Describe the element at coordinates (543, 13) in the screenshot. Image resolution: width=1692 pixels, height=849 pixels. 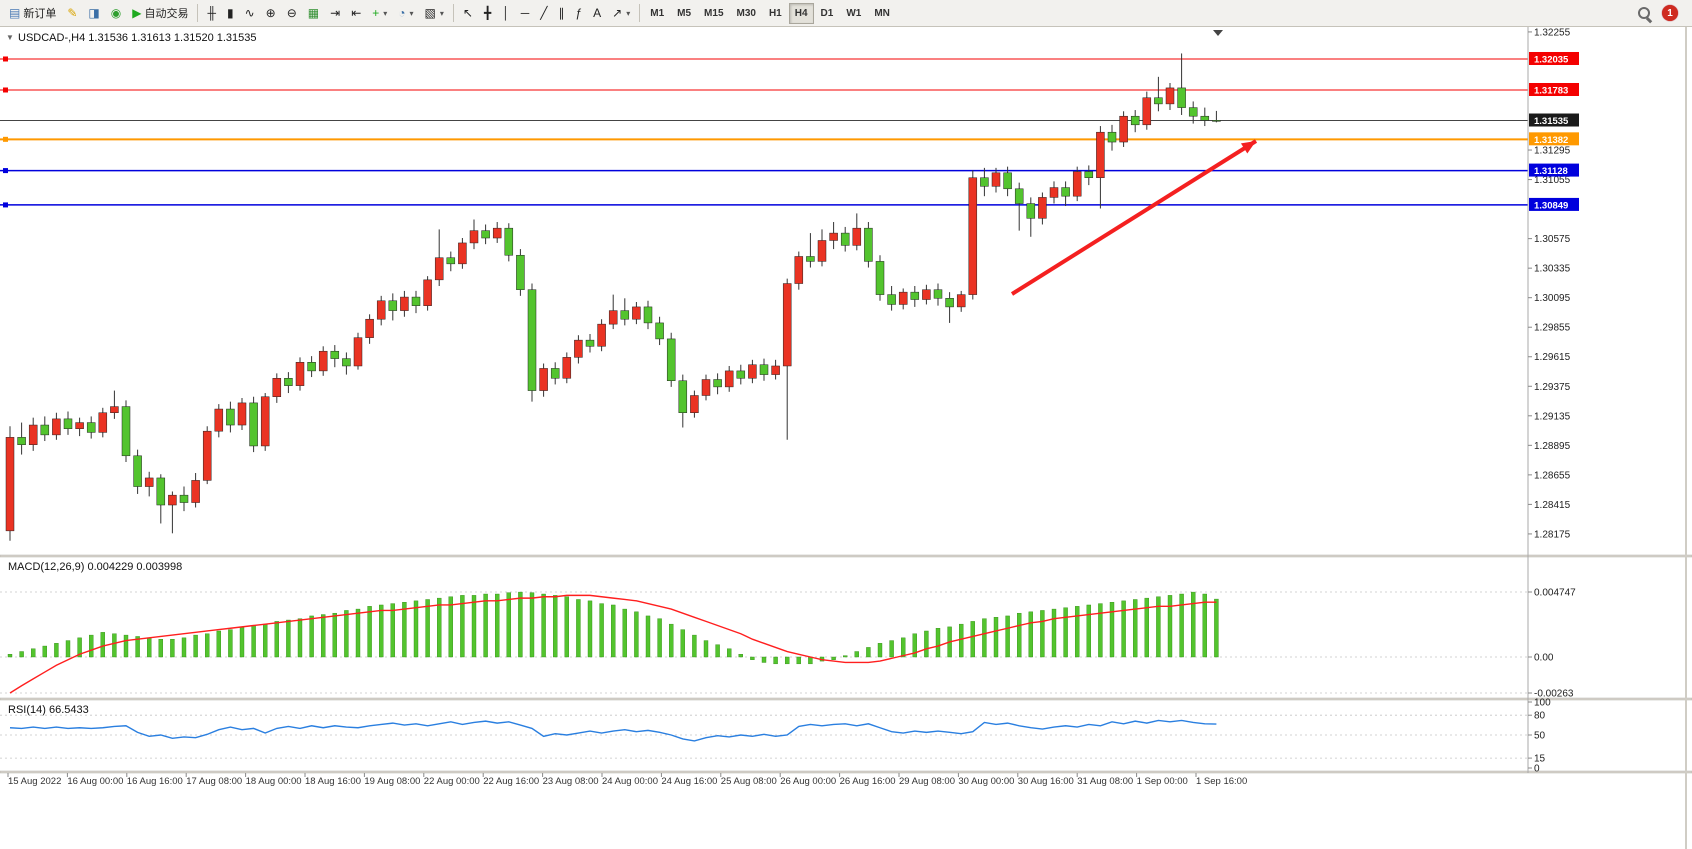
I see `toolbar-trendline-button: ╱` at that location.